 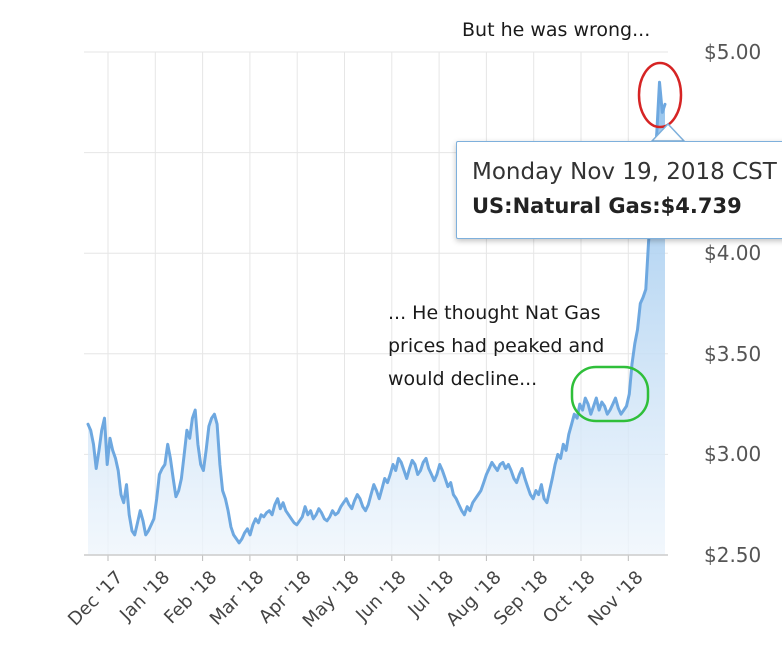 I want to click on y-tick-label: $3.50, so click(x=733, y=353).